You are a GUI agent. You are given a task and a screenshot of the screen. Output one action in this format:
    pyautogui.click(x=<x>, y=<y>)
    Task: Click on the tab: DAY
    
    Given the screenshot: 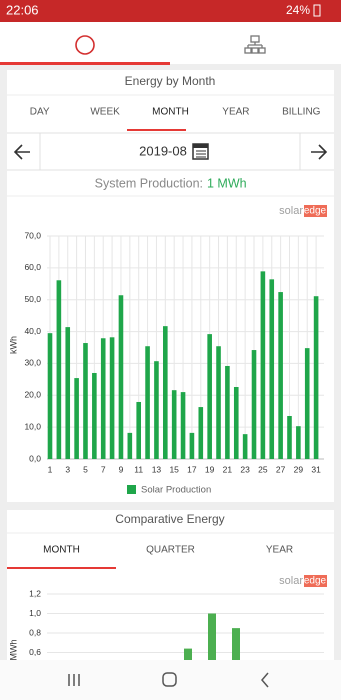 What is the action you would take?
    pyautogui.click(x=40, y=112)
    